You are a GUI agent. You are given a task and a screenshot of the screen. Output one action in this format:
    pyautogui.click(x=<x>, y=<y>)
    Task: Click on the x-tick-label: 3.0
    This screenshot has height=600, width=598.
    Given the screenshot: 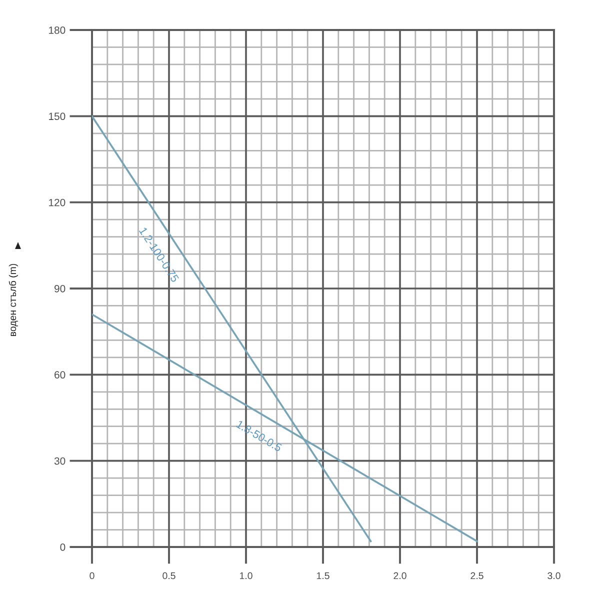 What is the action you would take?
    pyautogui.click(x=554, y=576)
    